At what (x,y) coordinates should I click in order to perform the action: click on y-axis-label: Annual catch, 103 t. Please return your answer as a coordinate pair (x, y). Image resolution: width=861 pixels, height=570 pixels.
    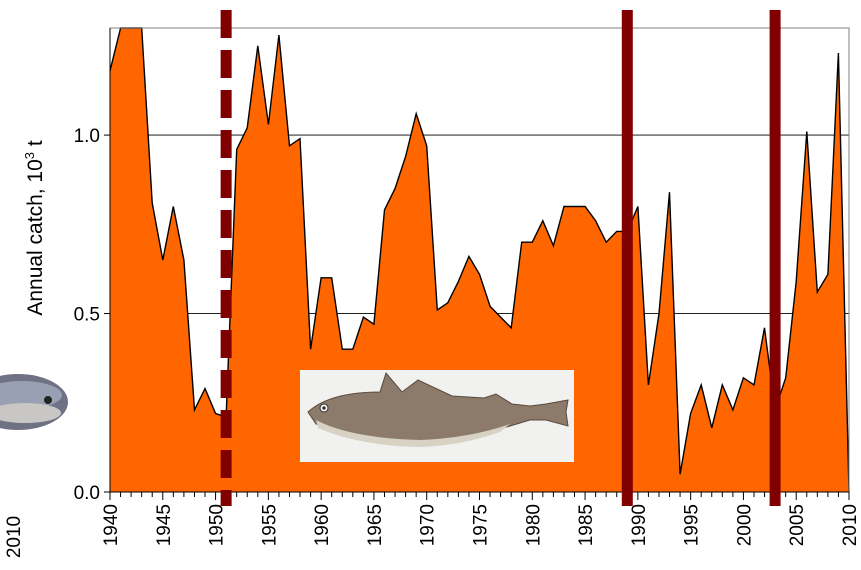
    Looking at the image, I should click on (34, 228).